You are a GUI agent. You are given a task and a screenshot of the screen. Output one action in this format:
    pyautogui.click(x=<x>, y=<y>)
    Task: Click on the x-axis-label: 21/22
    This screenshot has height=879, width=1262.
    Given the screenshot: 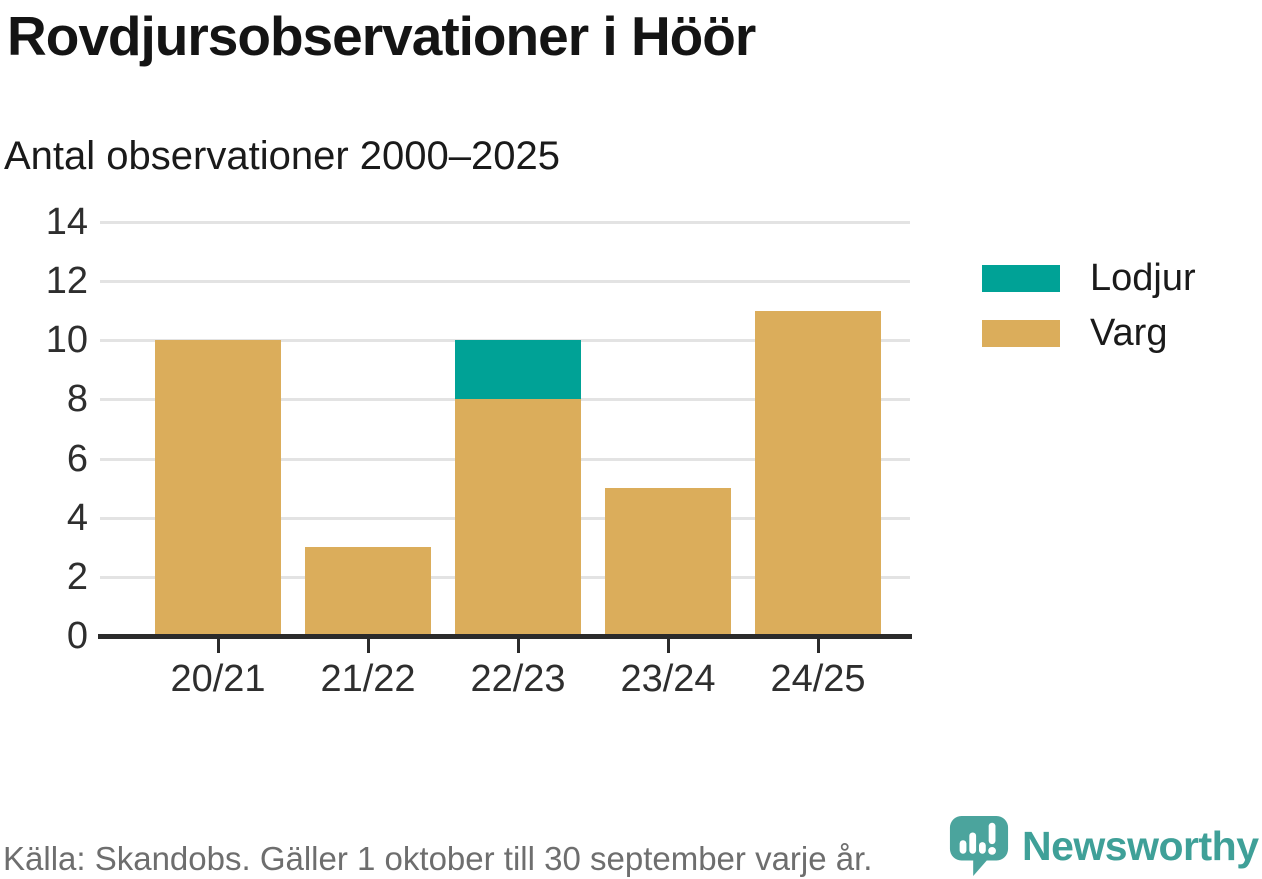 What is the action you would take?
    pyautogui.click(x=368, y=679)
    